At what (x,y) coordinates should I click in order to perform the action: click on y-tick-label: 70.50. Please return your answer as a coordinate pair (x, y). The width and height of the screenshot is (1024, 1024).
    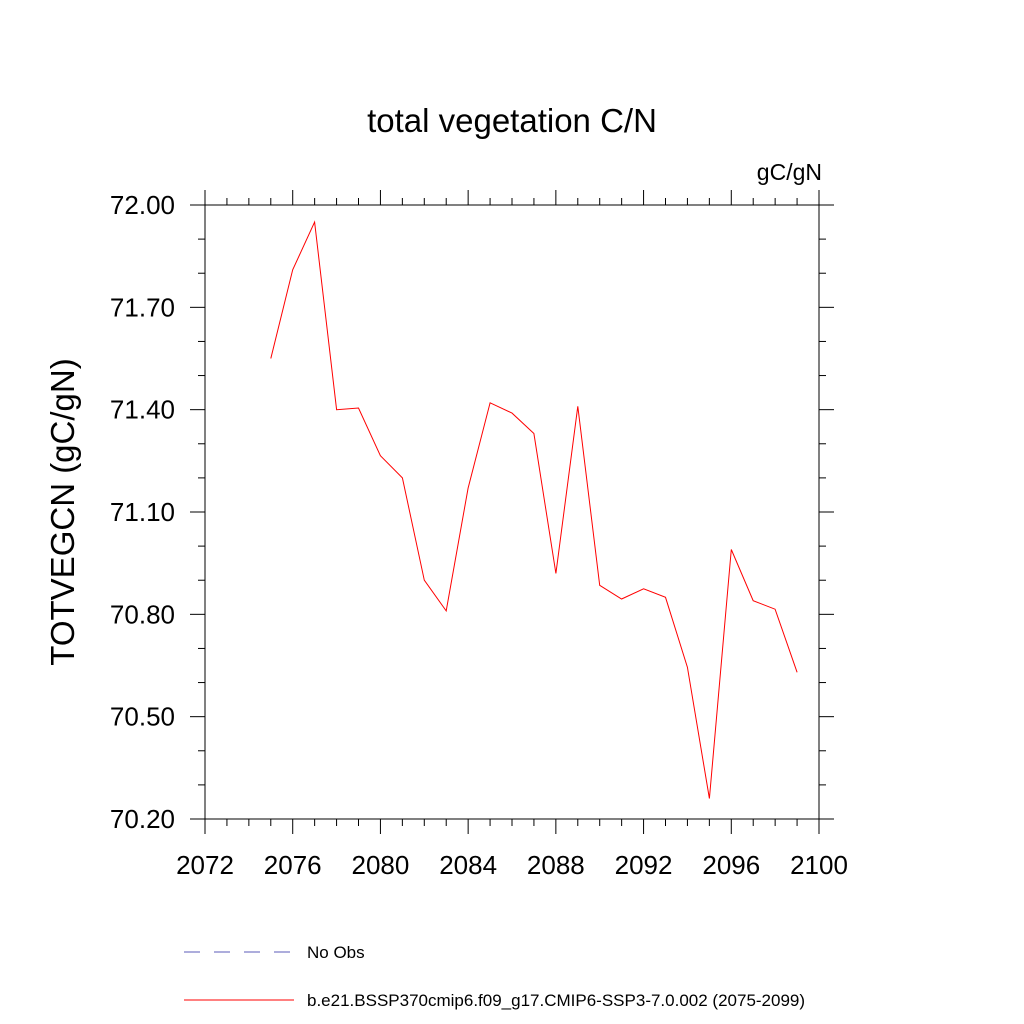
    Looking at the image, I should click on (142, 717).